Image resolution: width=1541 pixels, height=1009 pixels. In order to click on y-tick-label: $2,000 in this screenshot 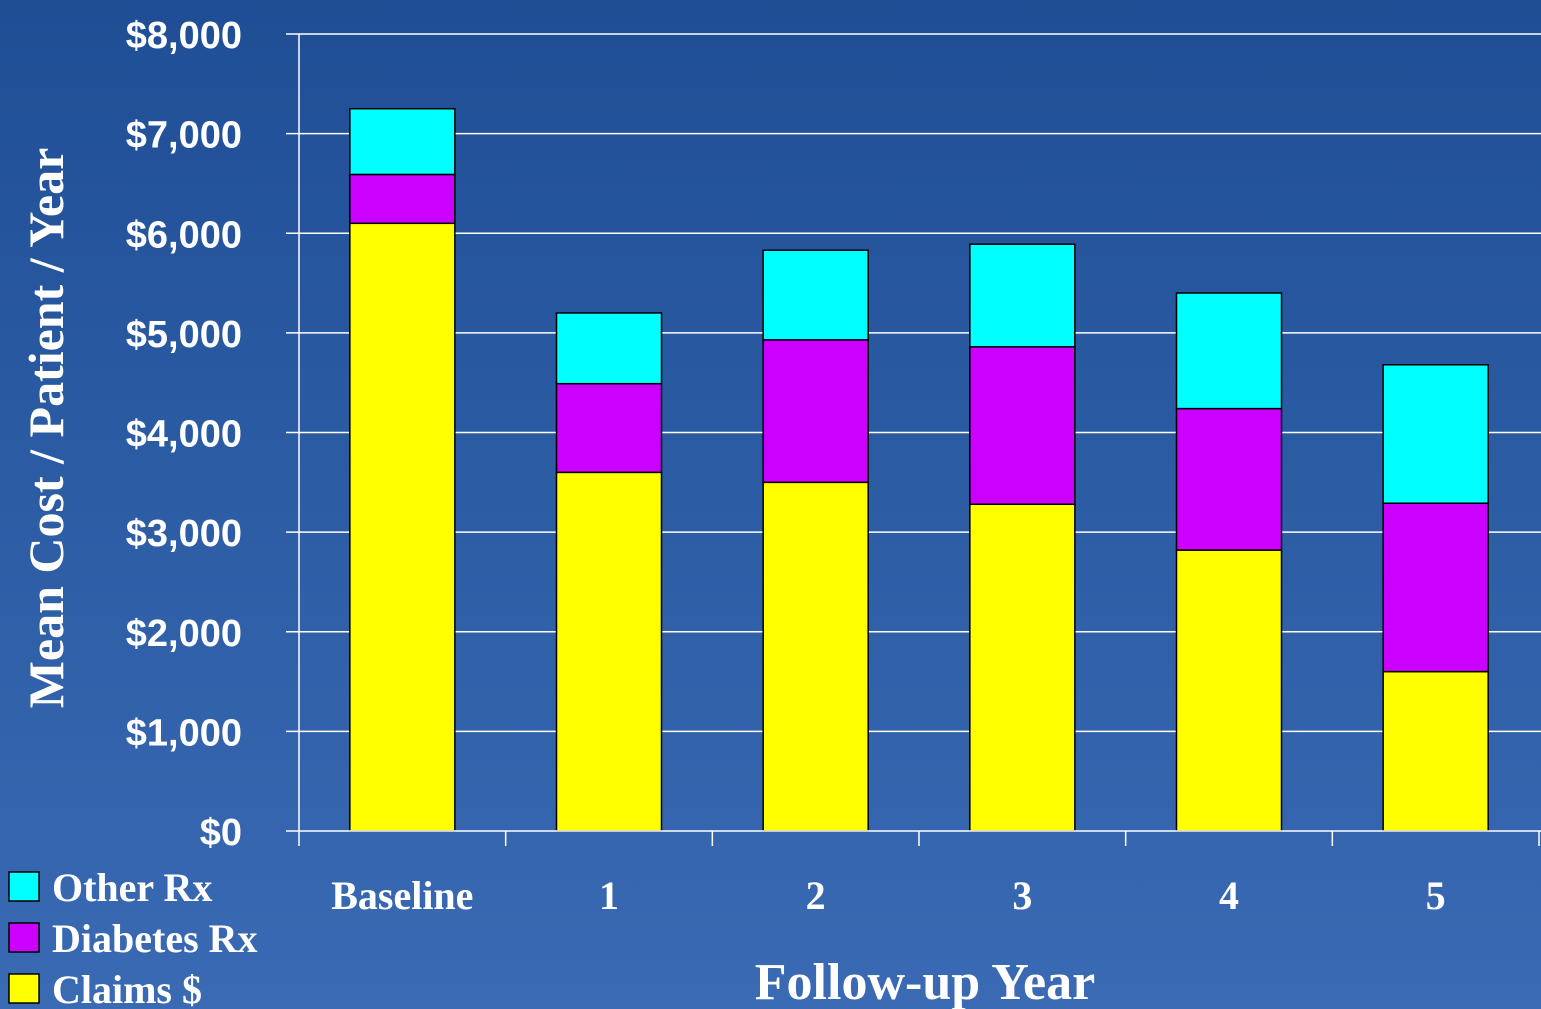, I will do `click(184, 634)`.